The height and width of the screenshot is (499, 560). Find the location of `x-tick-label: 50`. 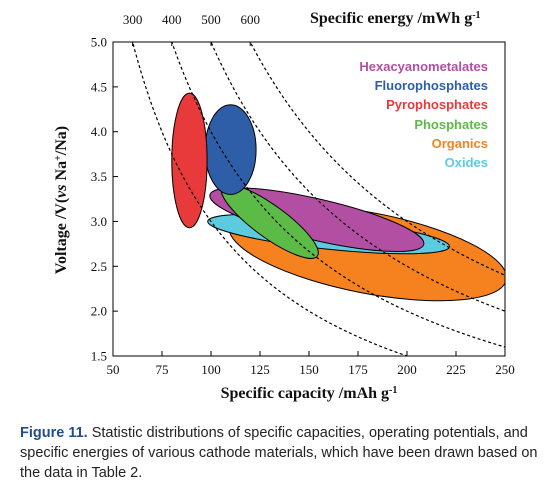

x-tick-label: 50 is located at coordinates (113, 369).